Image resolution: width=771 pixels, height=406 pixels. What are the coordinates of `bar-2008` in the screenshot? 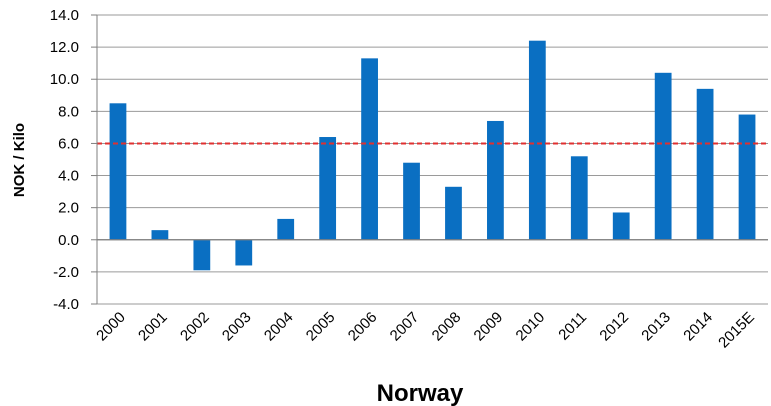 It's located at (453, 213).